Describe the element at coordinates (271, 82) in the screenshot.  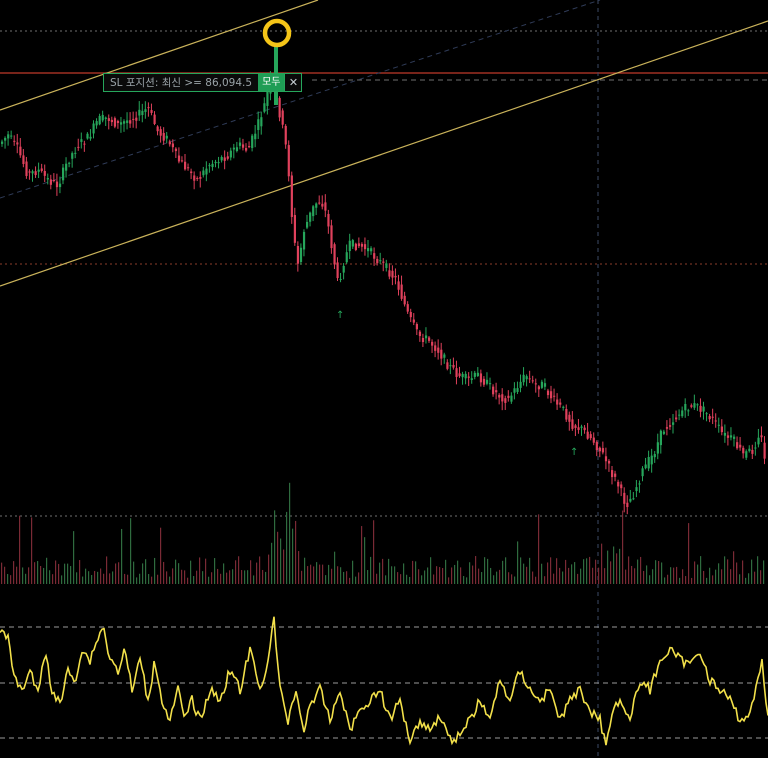
I see `close-all-button: 모두` at that location.